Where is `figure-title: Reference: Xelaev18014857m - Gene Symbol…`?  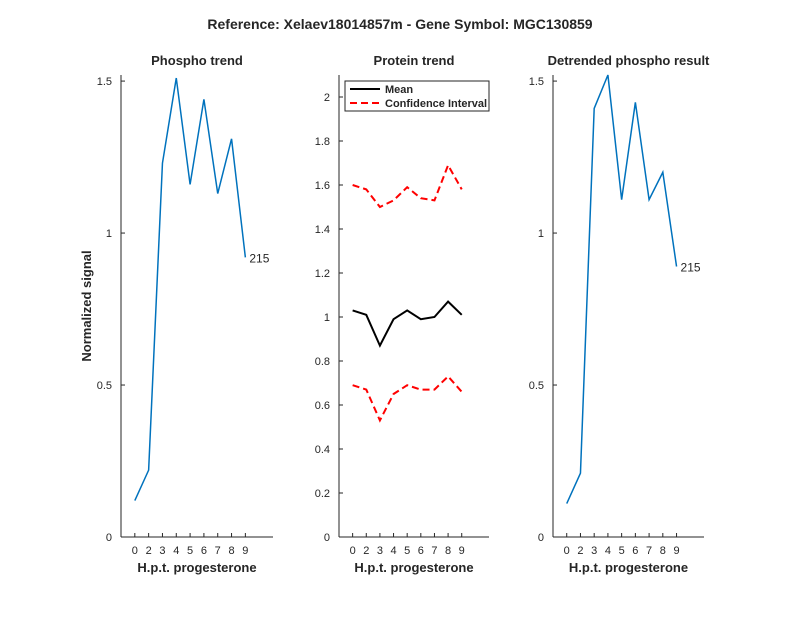 figure-title: Reference: Xelaev18014857m - Gene Symbol… is located at coordinates (399, 24).